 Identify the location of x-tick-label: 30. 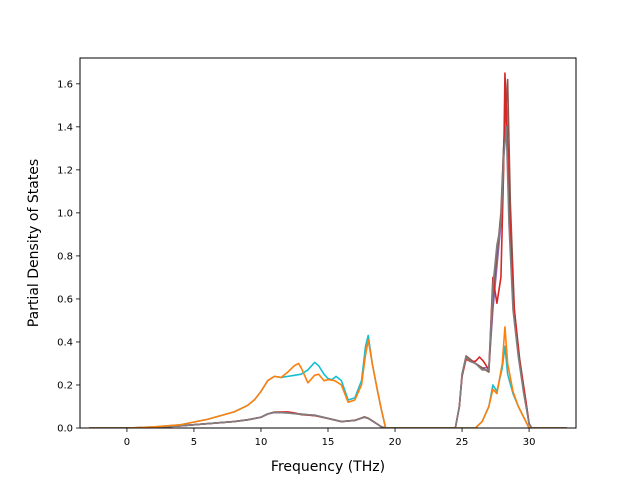
(529, 442).